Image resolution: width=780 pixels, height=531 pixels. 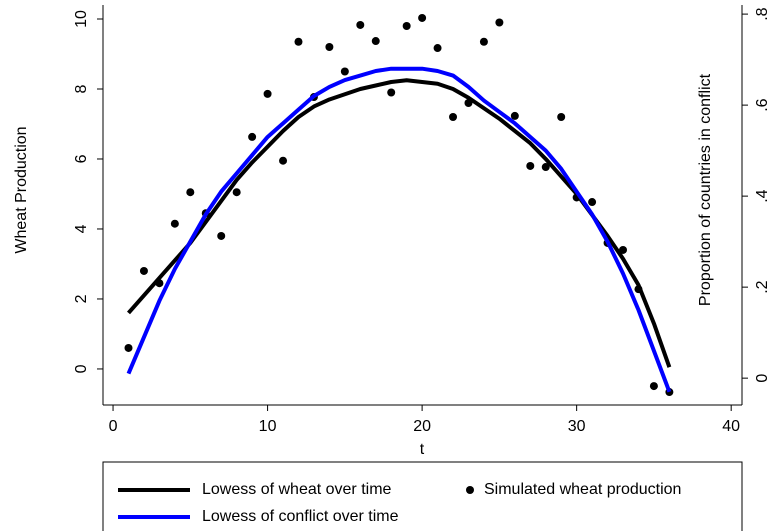 I want to click on y2-tick-label: .2, so click(x=762, y=286).